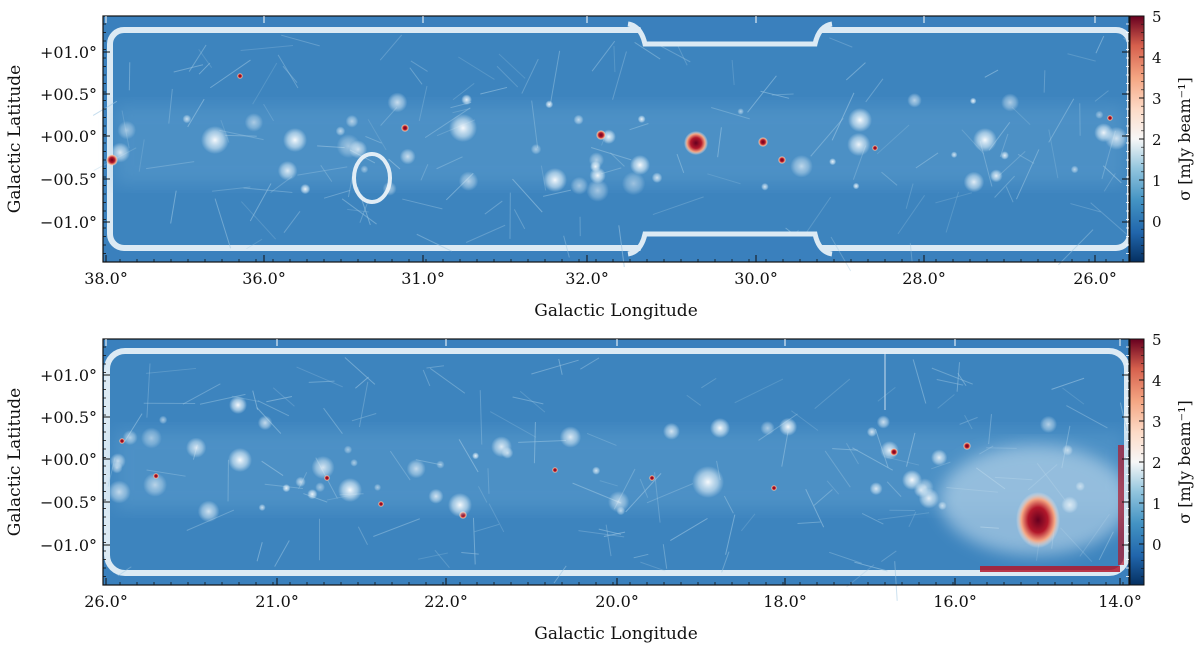 The height and width of the screenshot is (649, 1200). What do you see at coordinates (15, 462) in the screenshot?
I see `bottom-y-axis-label: Galactic Latitude` at bounding box center [15, 462].